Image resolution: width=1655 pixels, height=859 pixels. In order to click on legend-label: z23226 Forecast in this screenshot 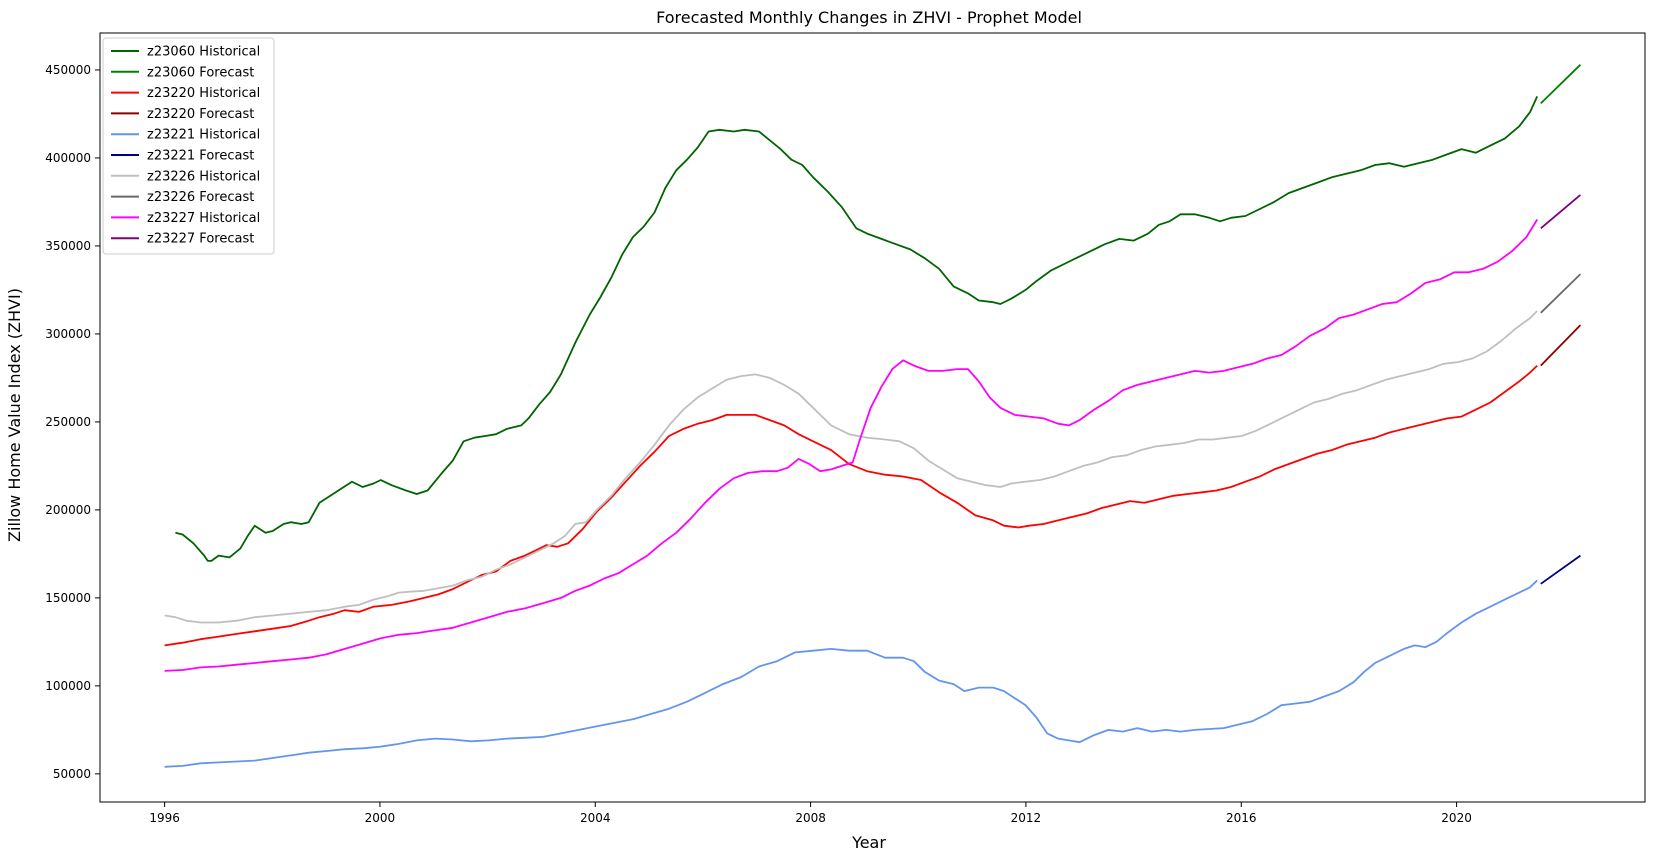, I will do `click(200, 197)`.